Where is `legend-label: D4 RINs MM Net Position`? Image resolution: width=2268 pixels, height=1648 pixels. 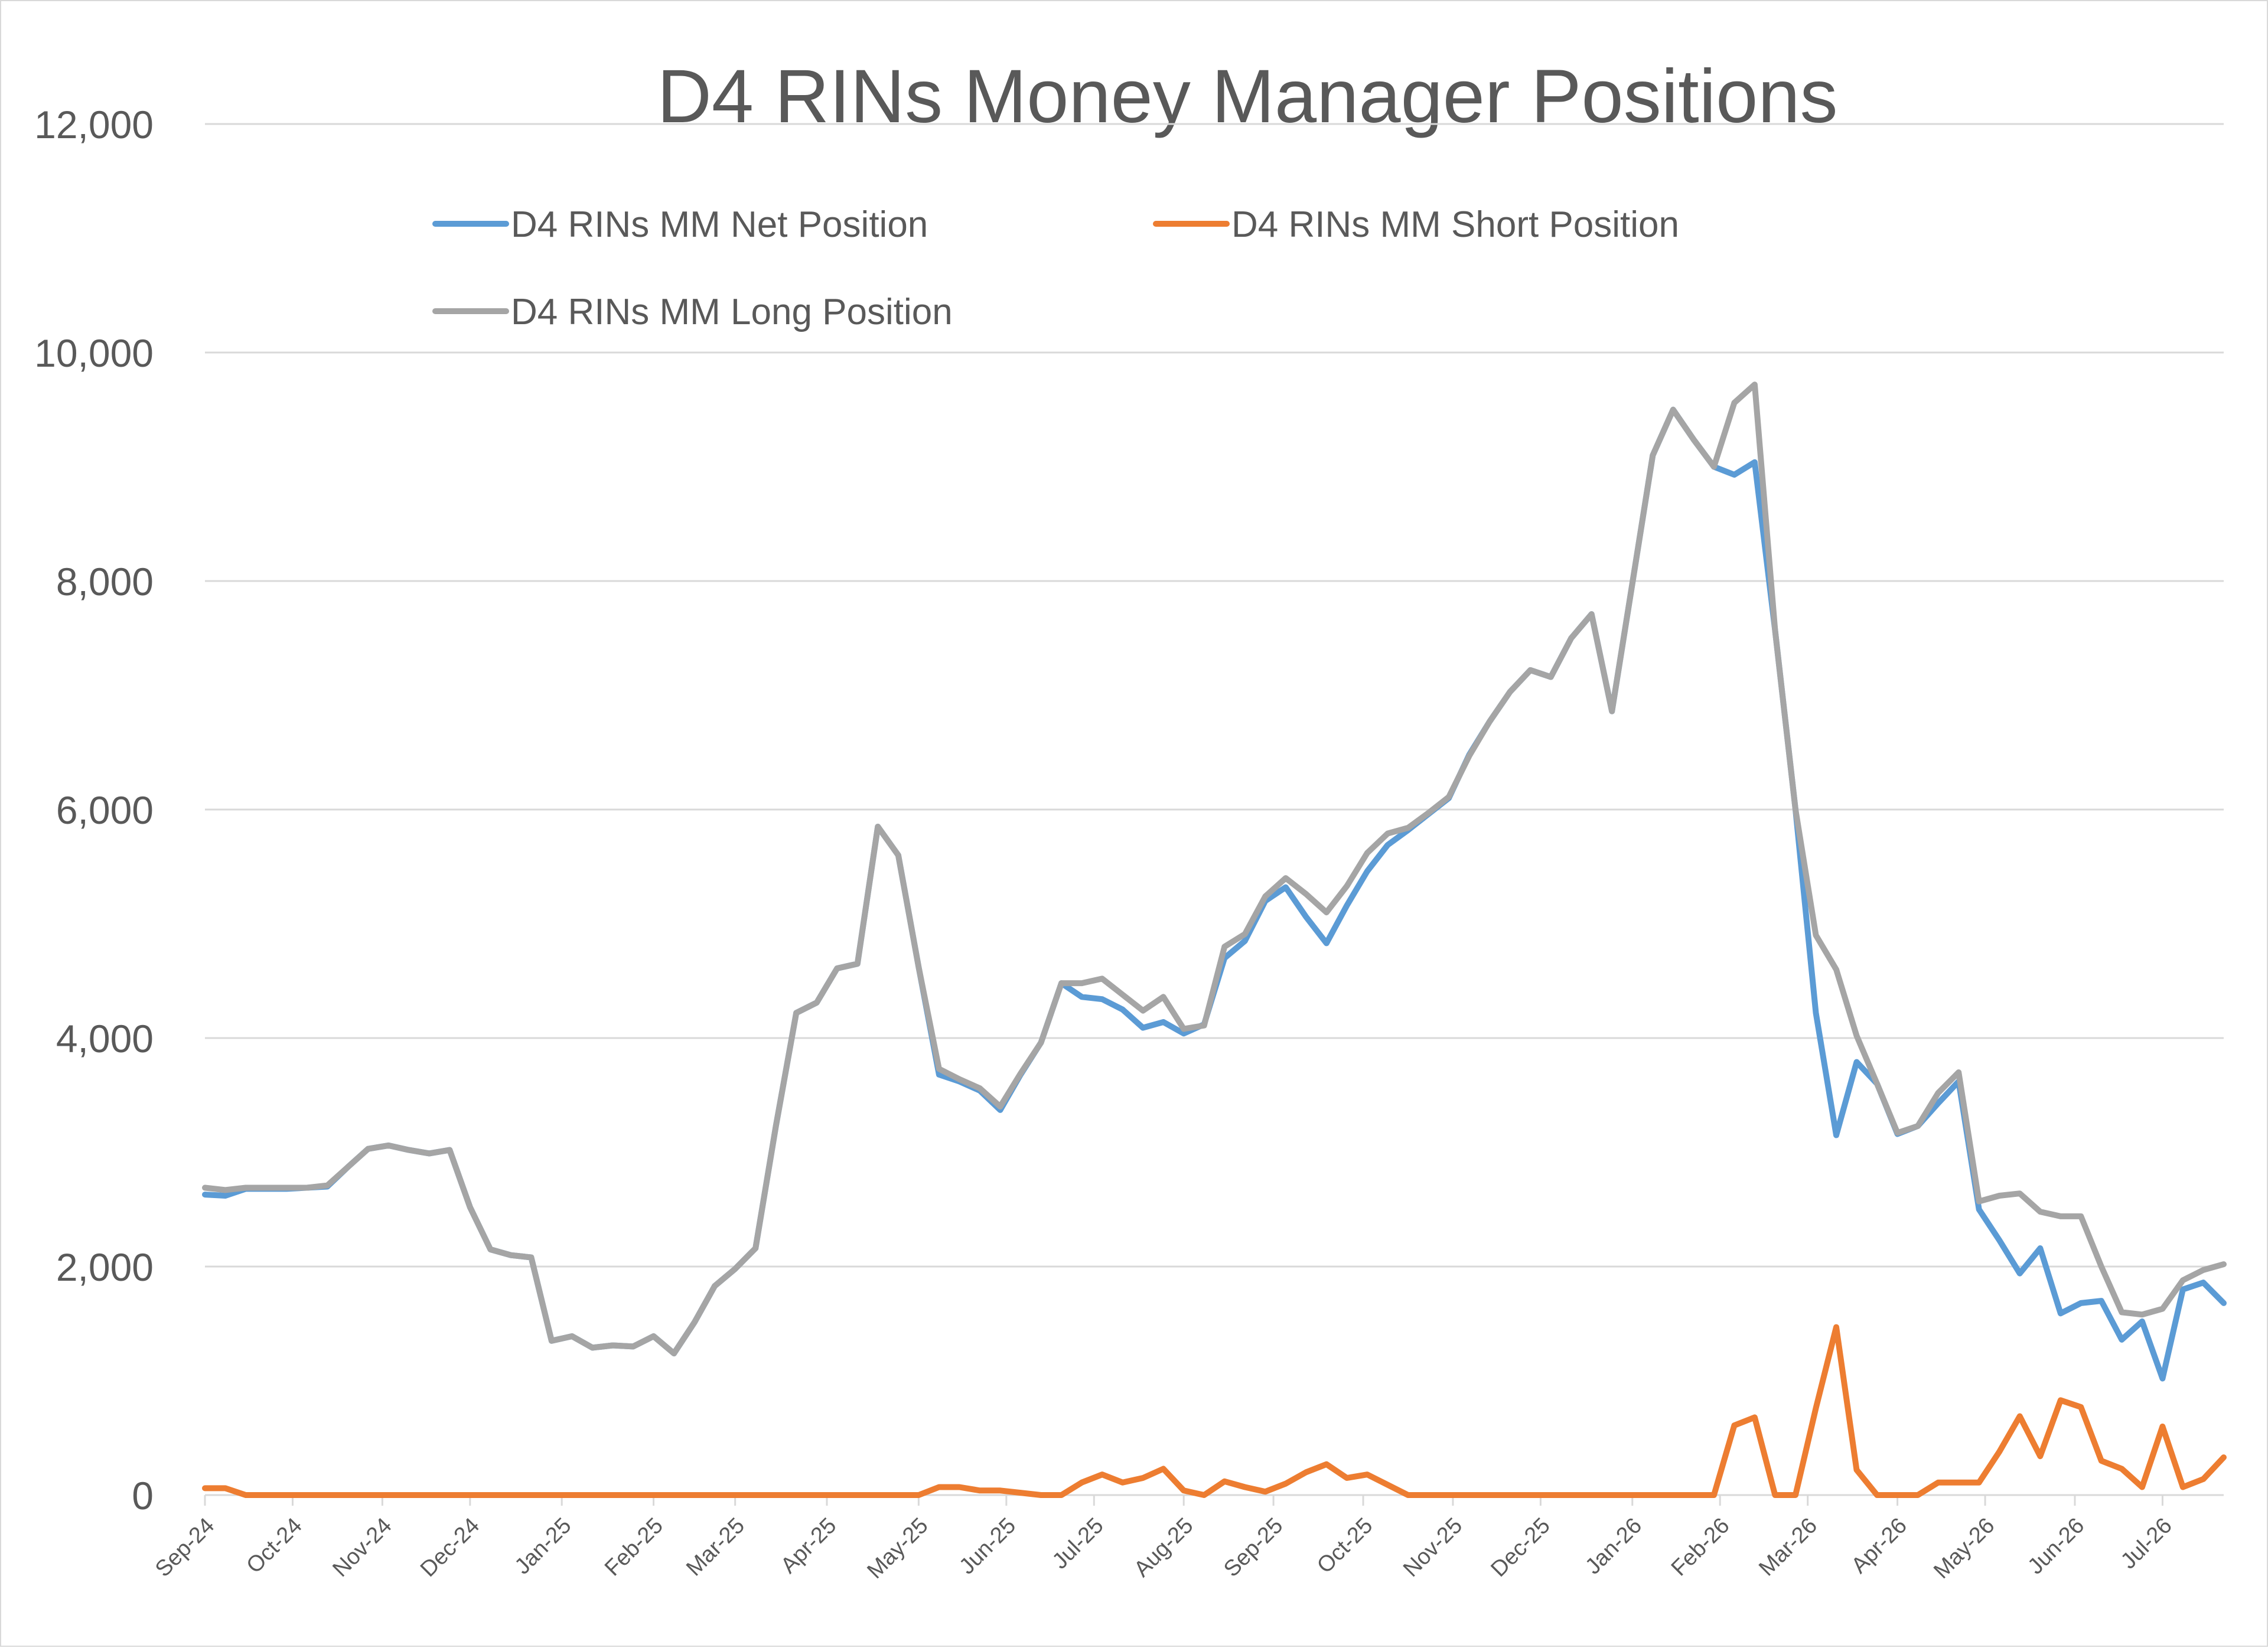
legend-label: D4 RINs MM Net Position is located at coordinates (719, 225).